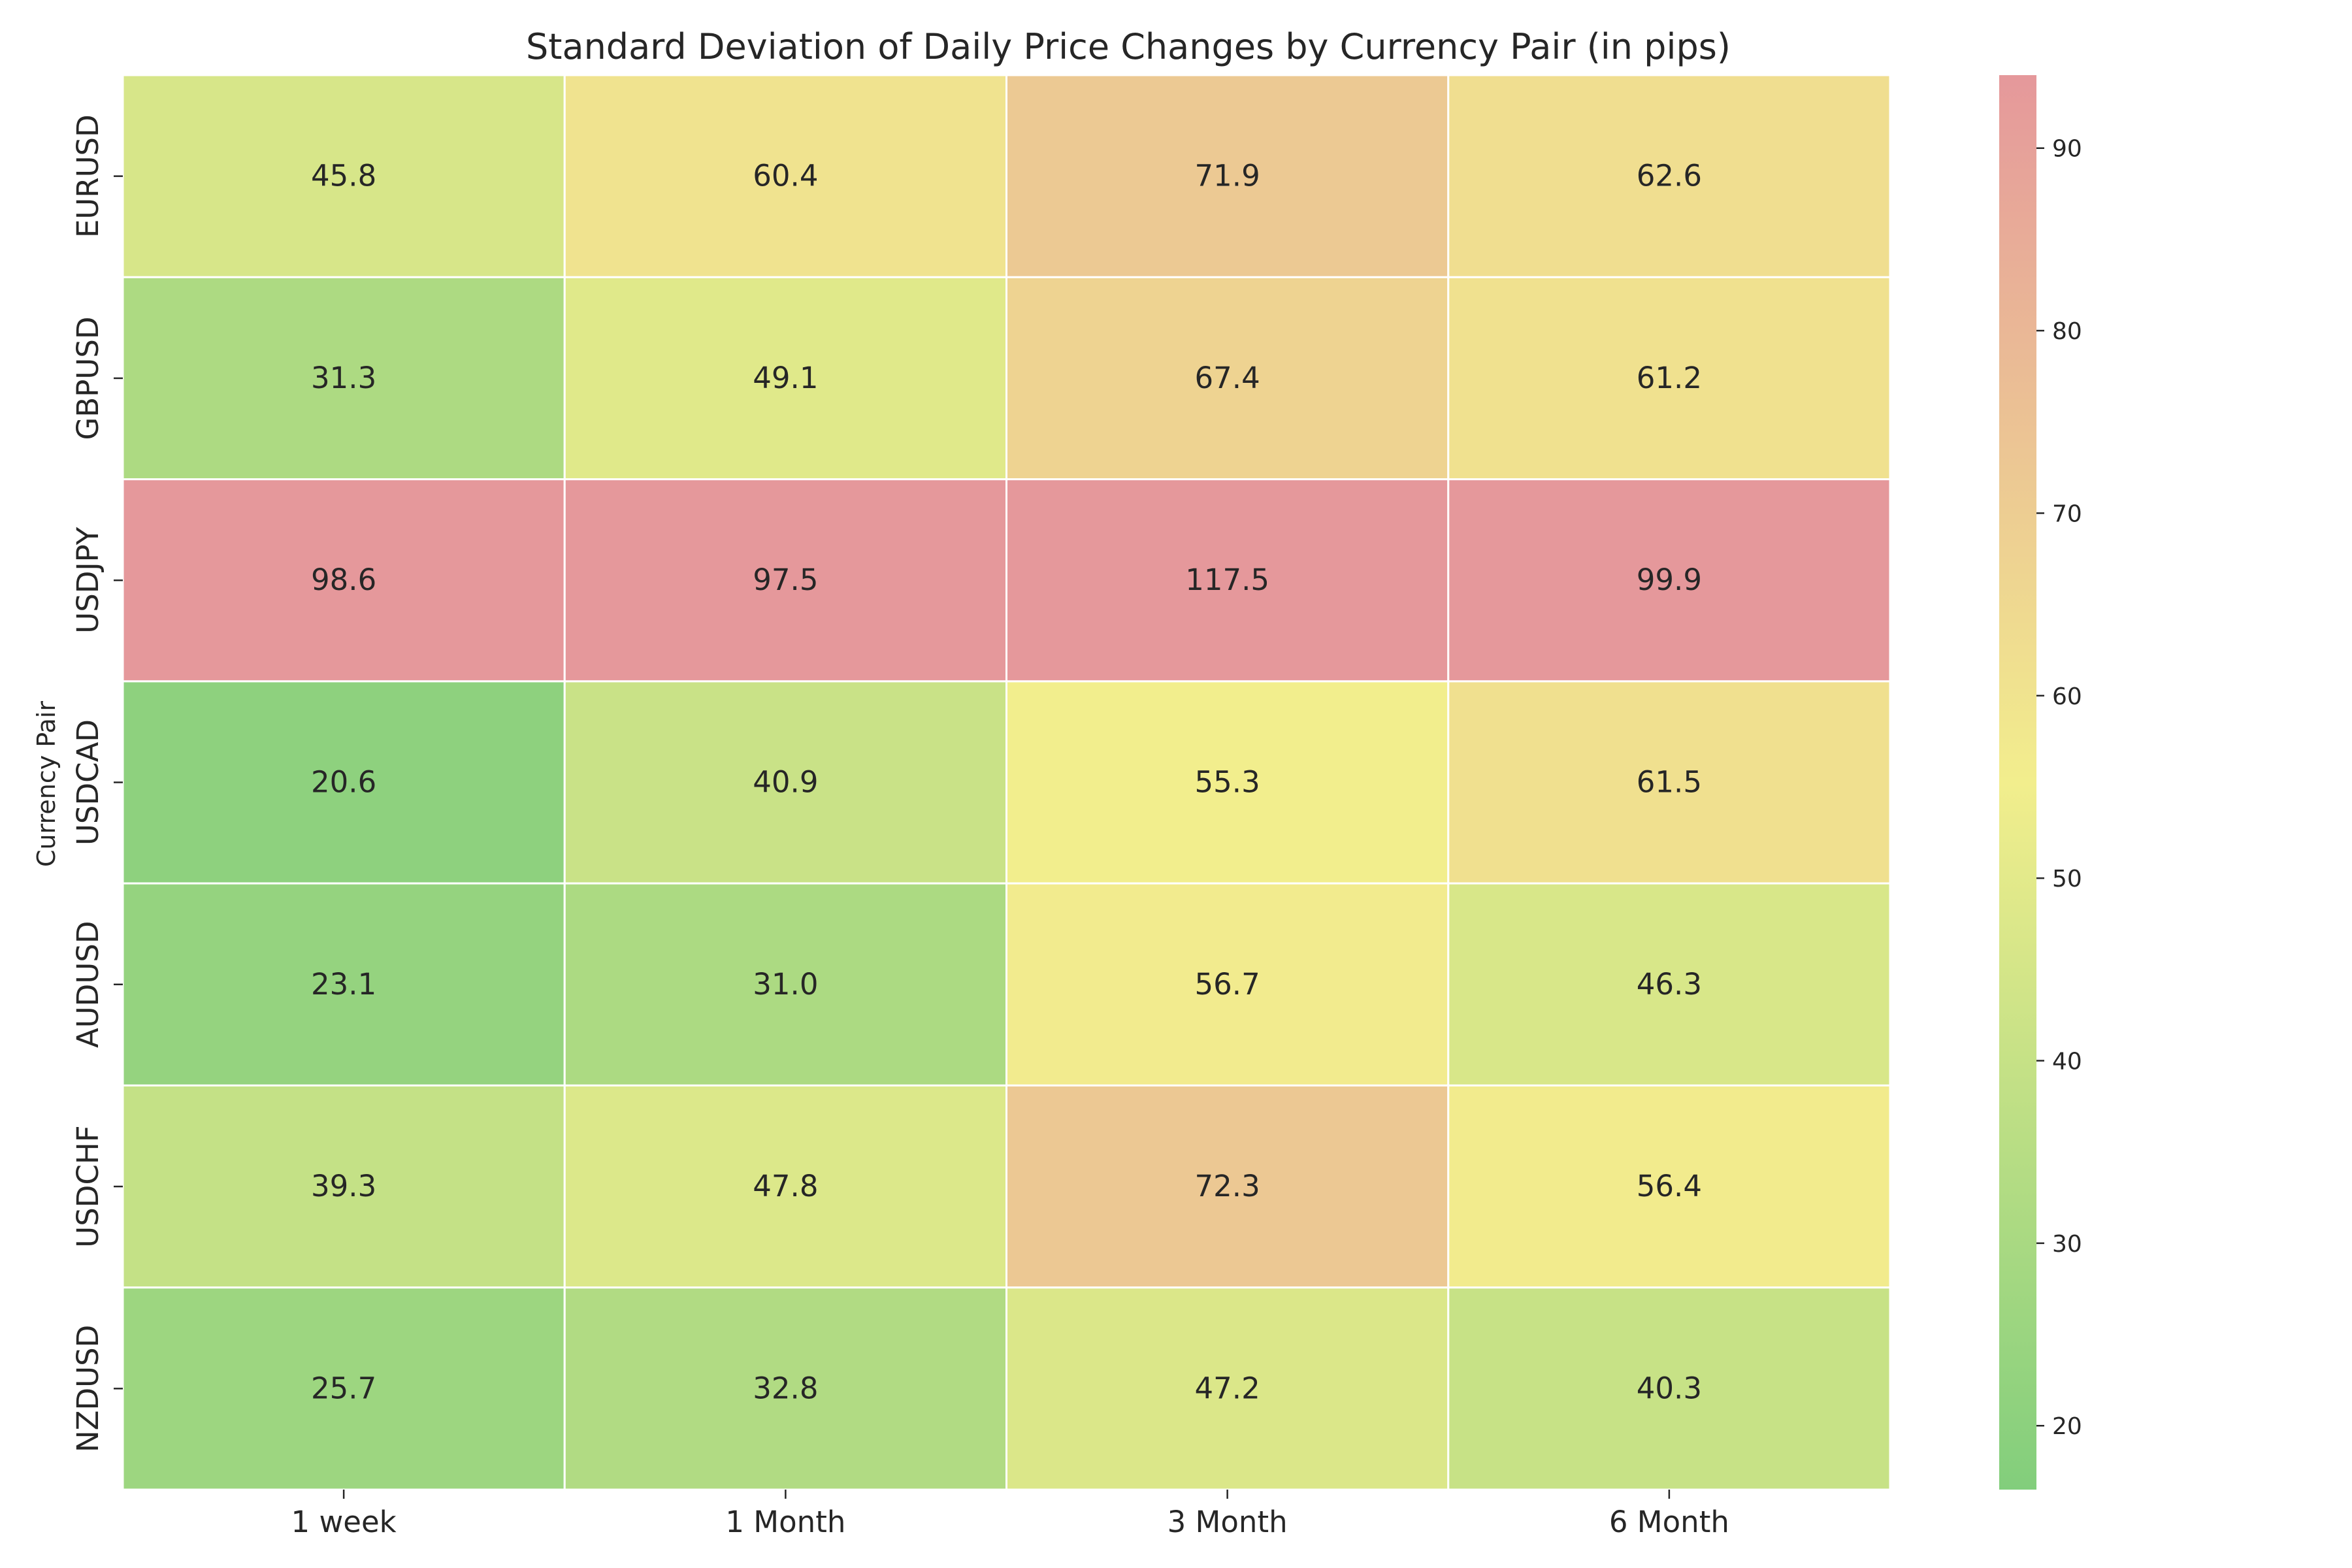 This screenshot has height=1568, width=2352. What do you see at coordinates (2067, 1244) in the screenshot?
I see `colorbar-tick-label: 30` at bounding box center [2067, 1244].